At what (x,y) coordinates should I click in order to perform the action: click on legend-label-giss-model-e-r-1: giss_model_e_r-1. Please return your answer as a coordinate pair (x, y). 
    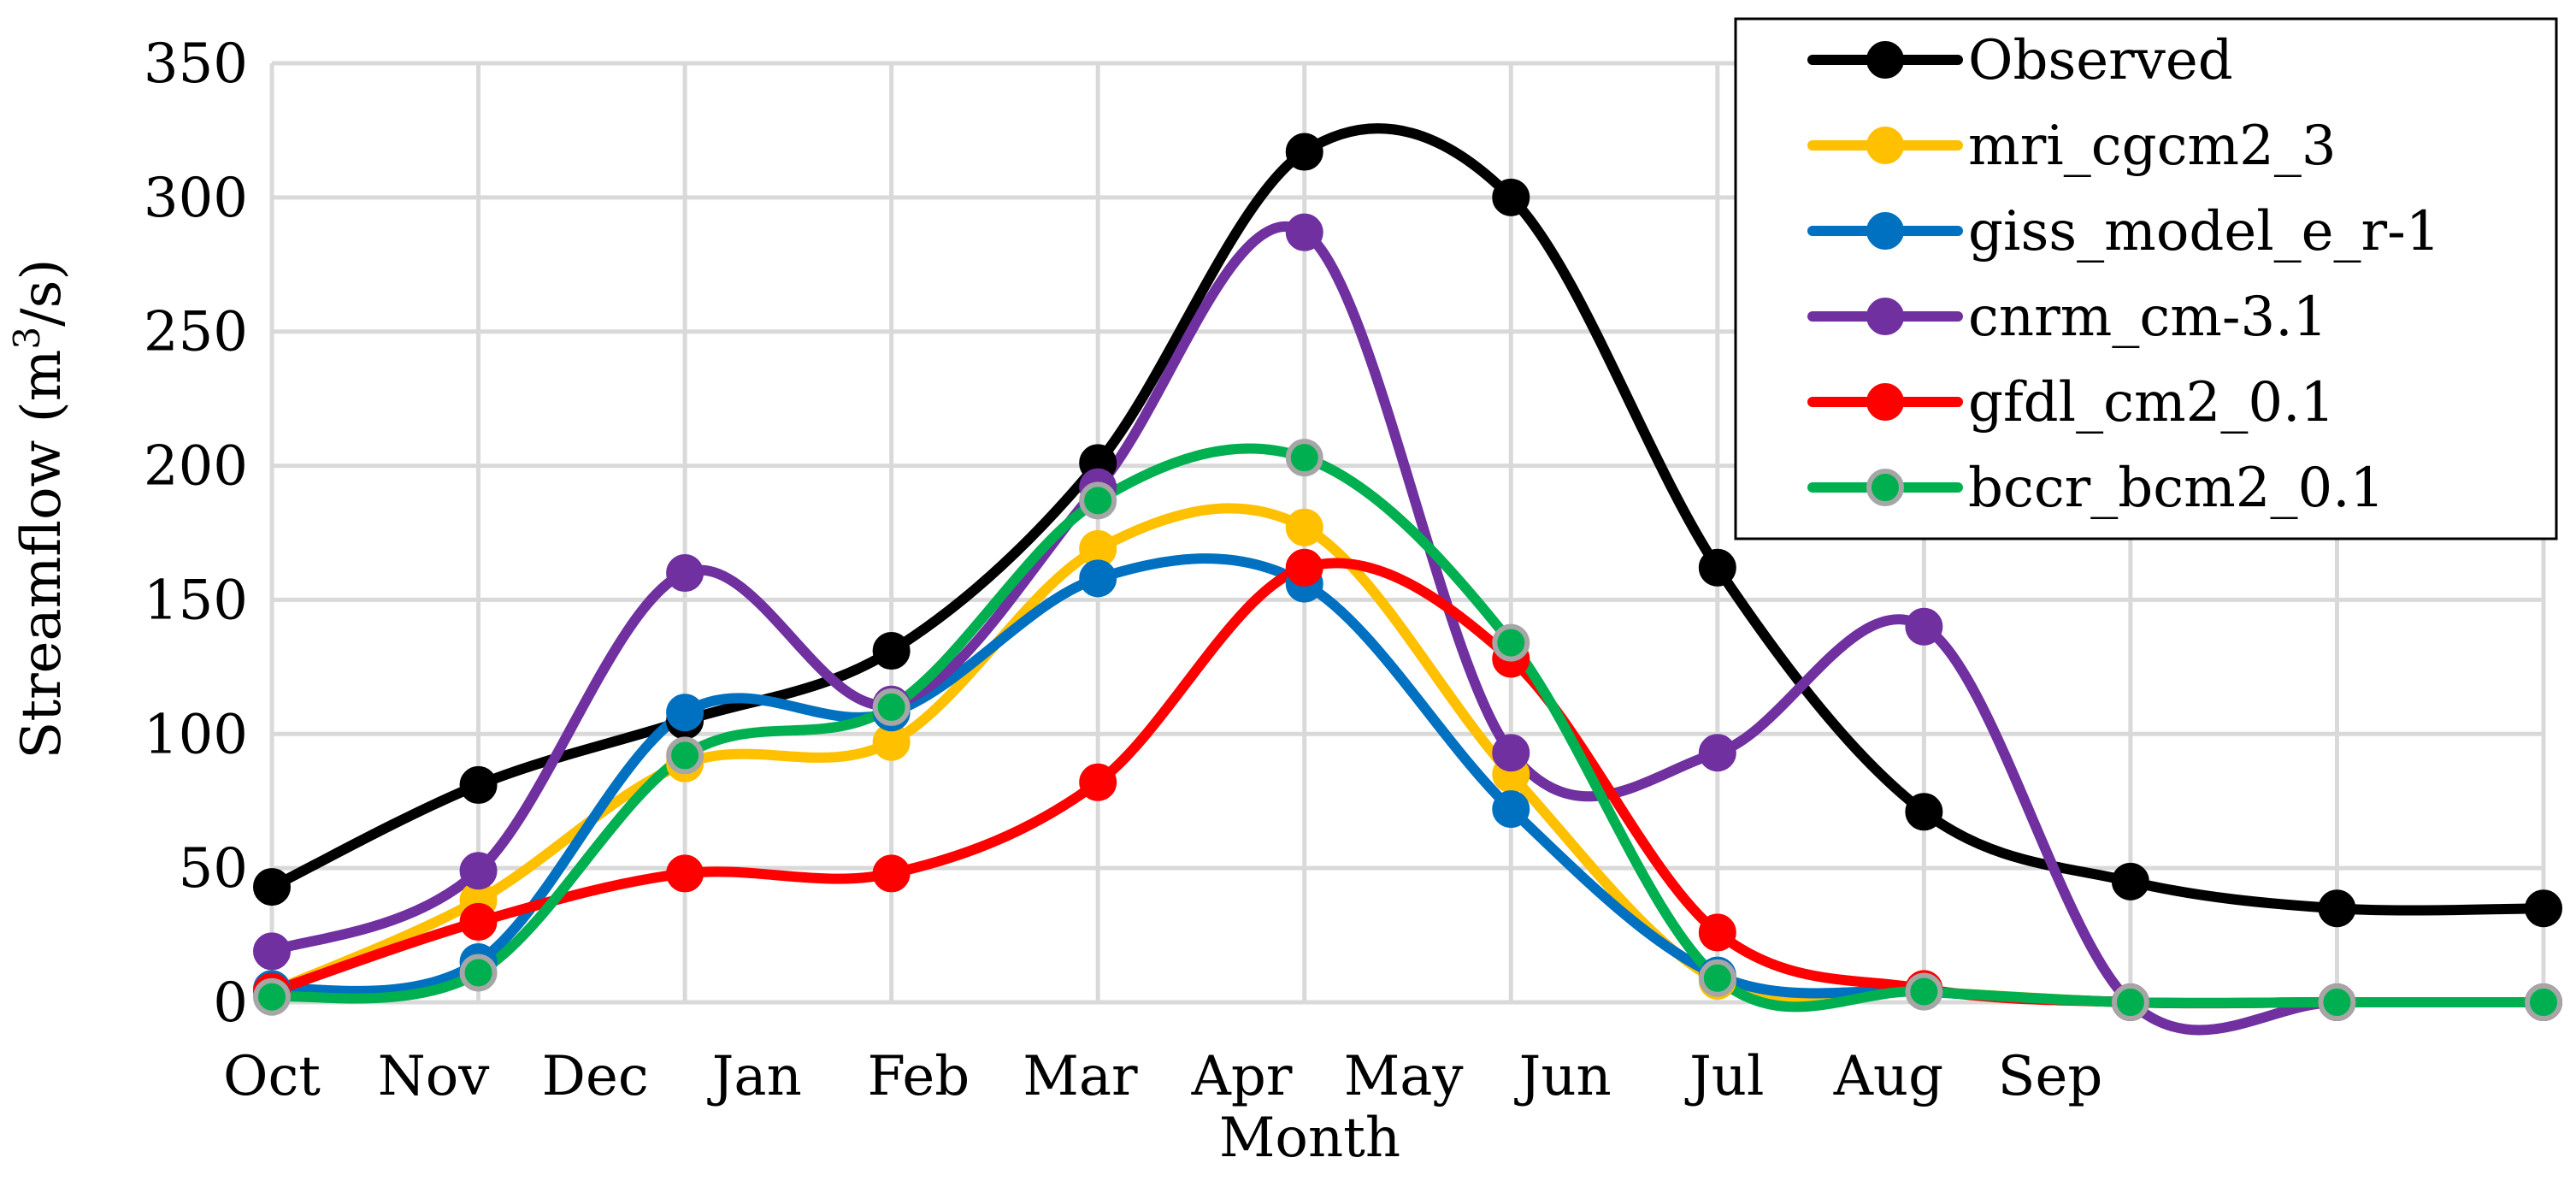
    Looking at the image, I should click on (2204, 231).